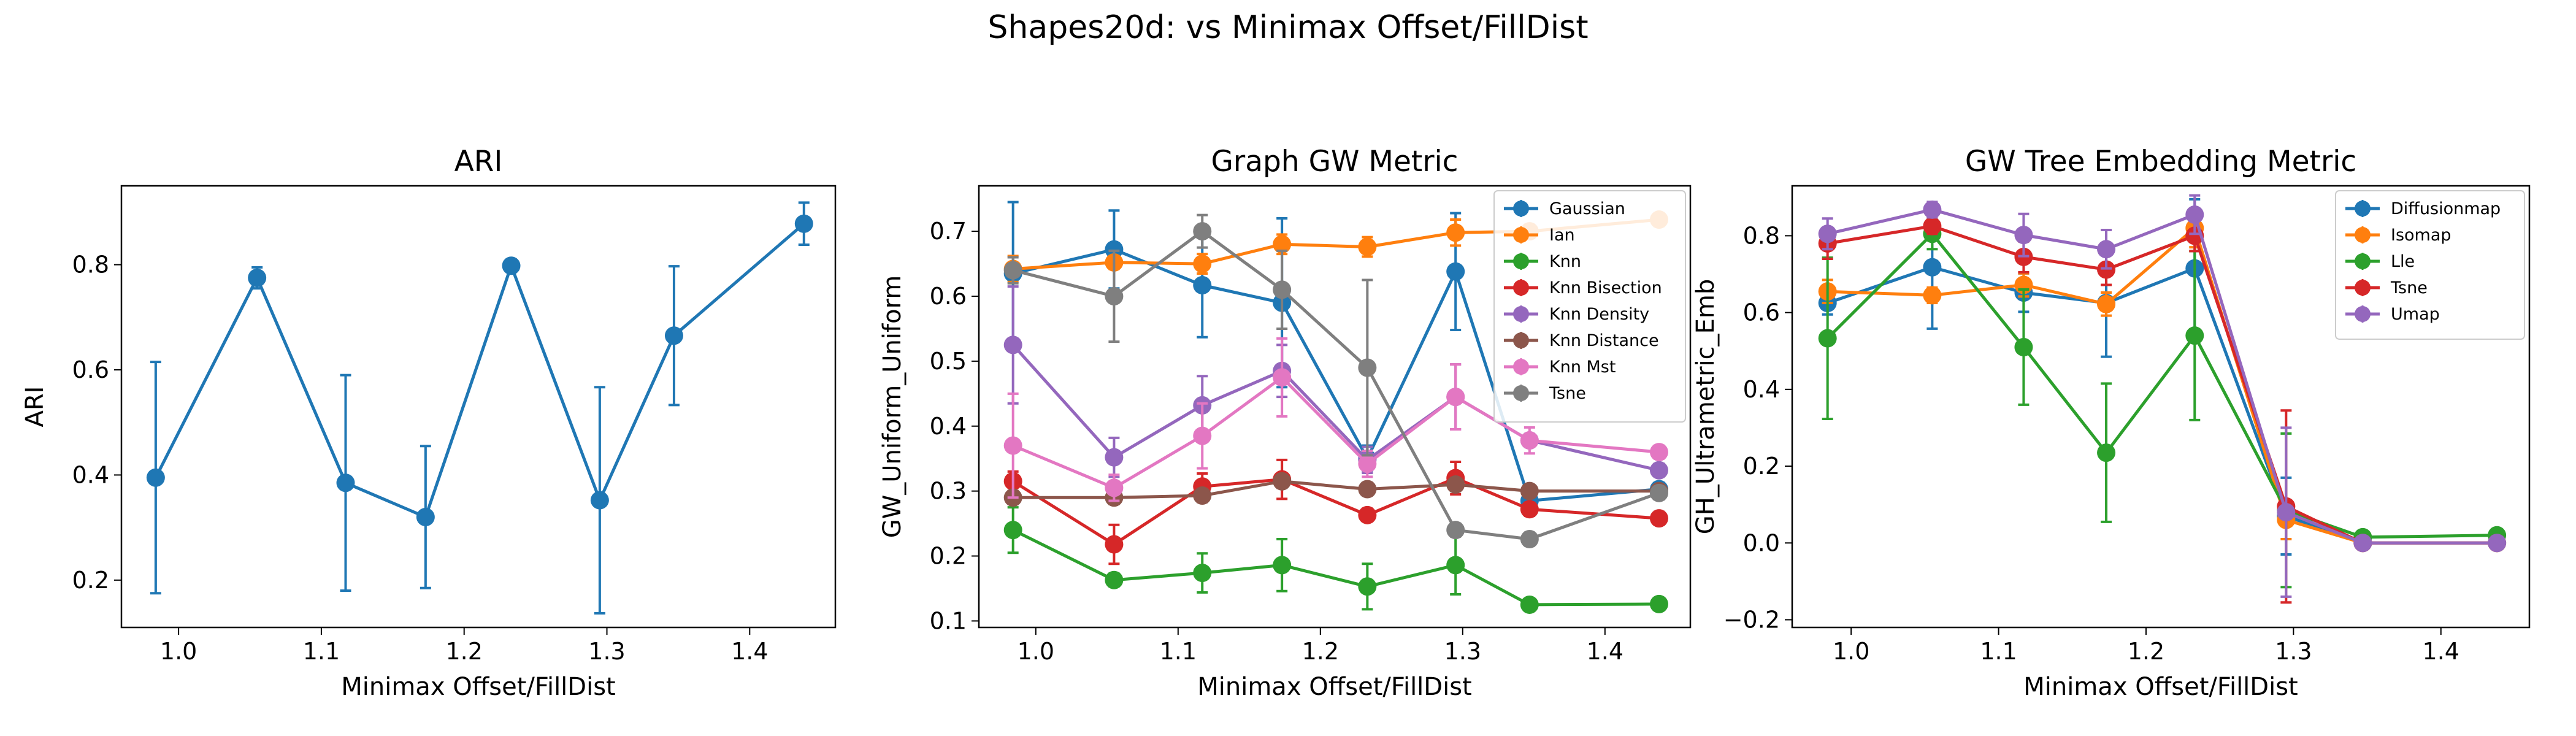 The width and height of the screenshot is (2576, 736). I want to click on legend-label: Tsne, so click(2409, 287).